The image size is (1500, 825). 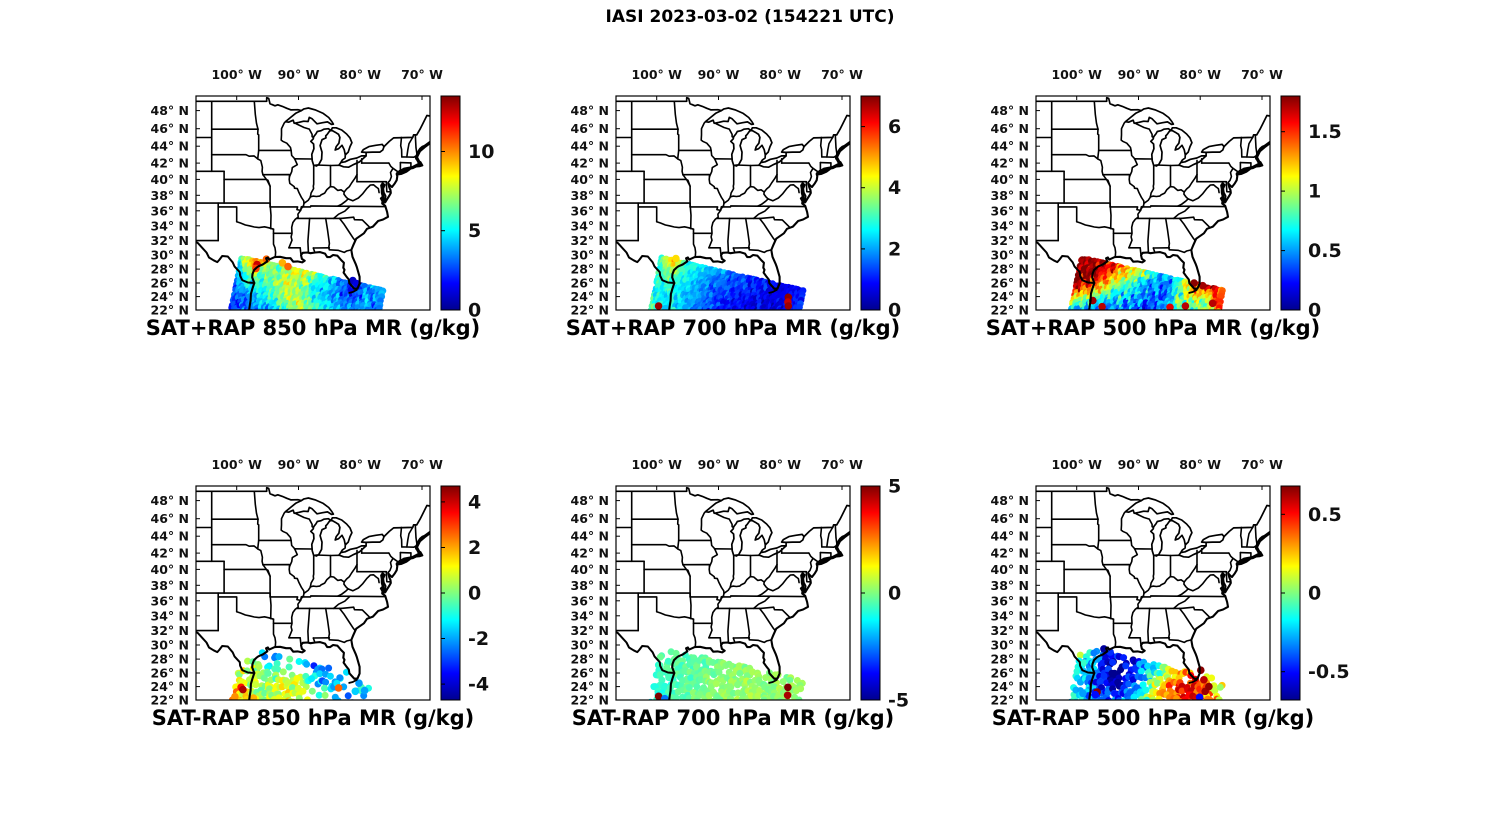 What do you see at coordinates (750, 17) in the screenshot?
I see `figure-title: IASI 2023-03-02 (154221 UTC)` at bounding box center [750, 17].